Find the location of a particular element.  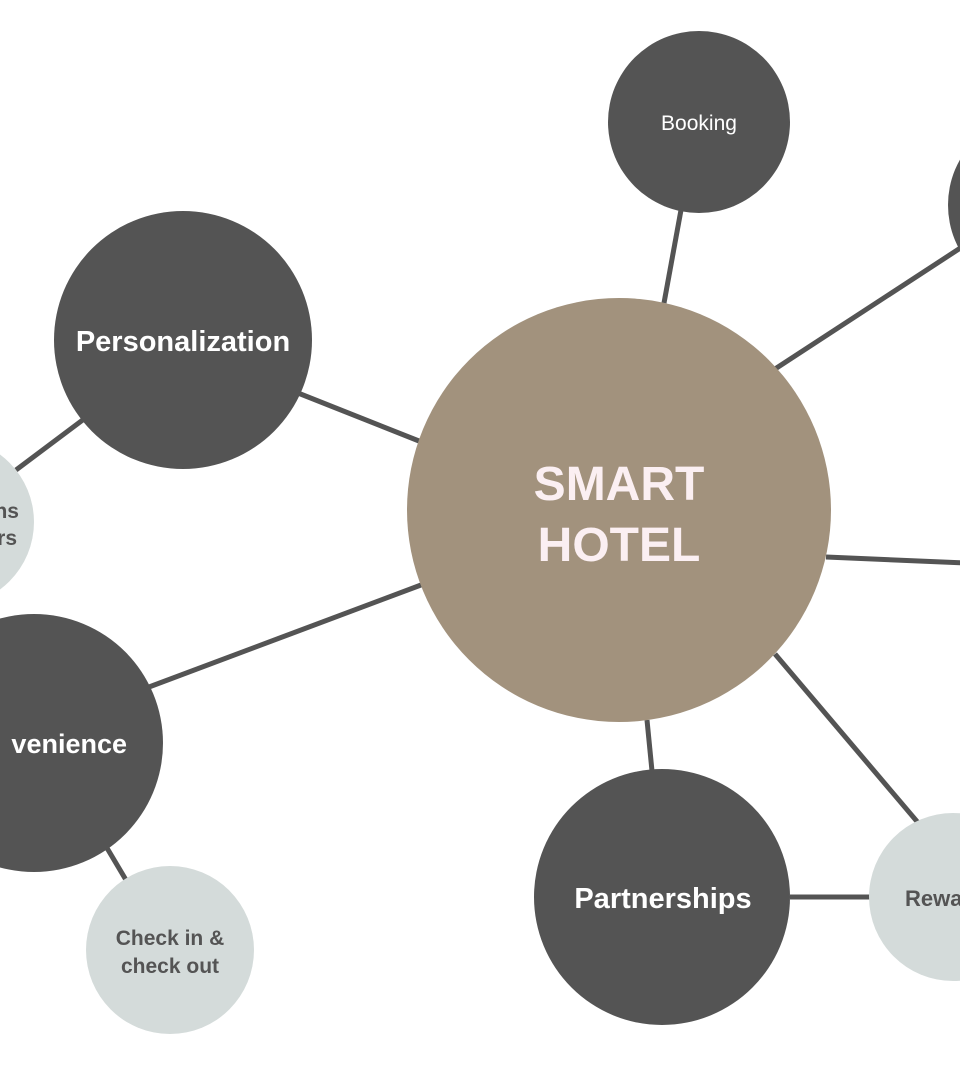

connector-center-right is located at coordinates (892, 560).